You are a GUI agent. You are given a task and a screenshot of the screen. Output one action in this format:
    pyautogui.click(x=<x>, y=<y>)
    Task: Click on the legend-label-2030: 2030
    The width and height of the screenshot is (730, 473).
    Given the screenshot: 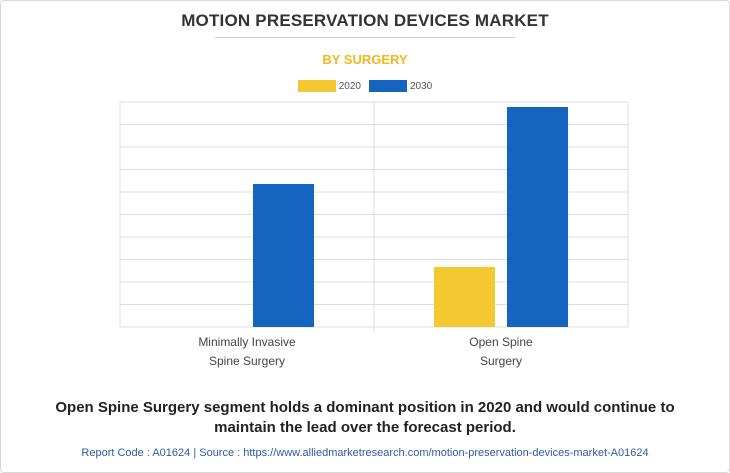 What is the action you would take?
    pyautogui.click(x=421, y=86)
    